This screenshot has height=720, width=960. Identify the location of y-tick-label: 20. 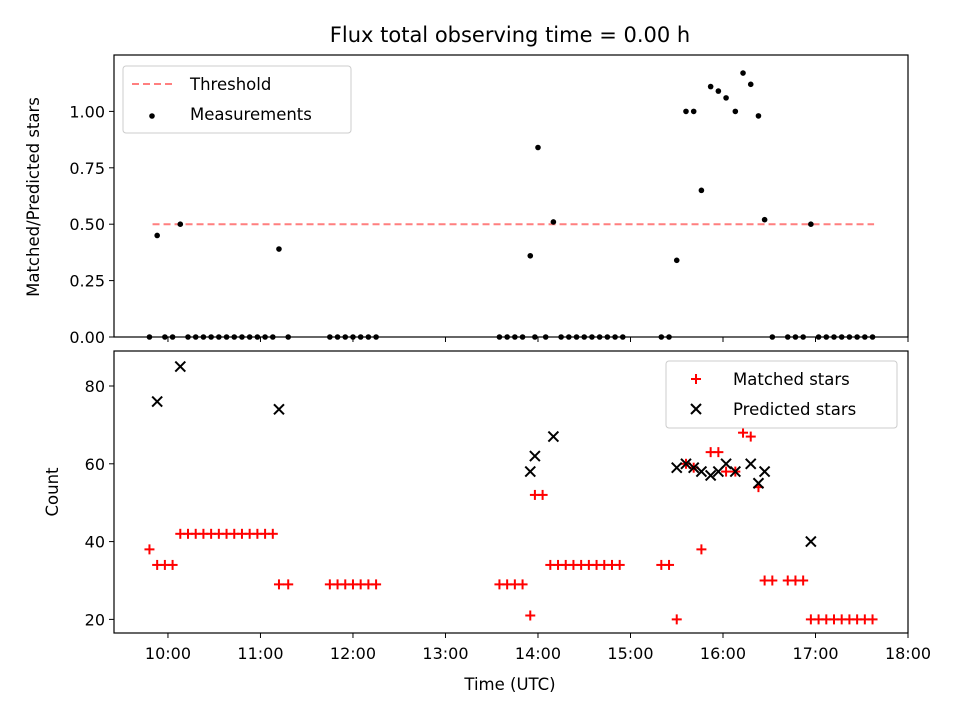
(95, 619).